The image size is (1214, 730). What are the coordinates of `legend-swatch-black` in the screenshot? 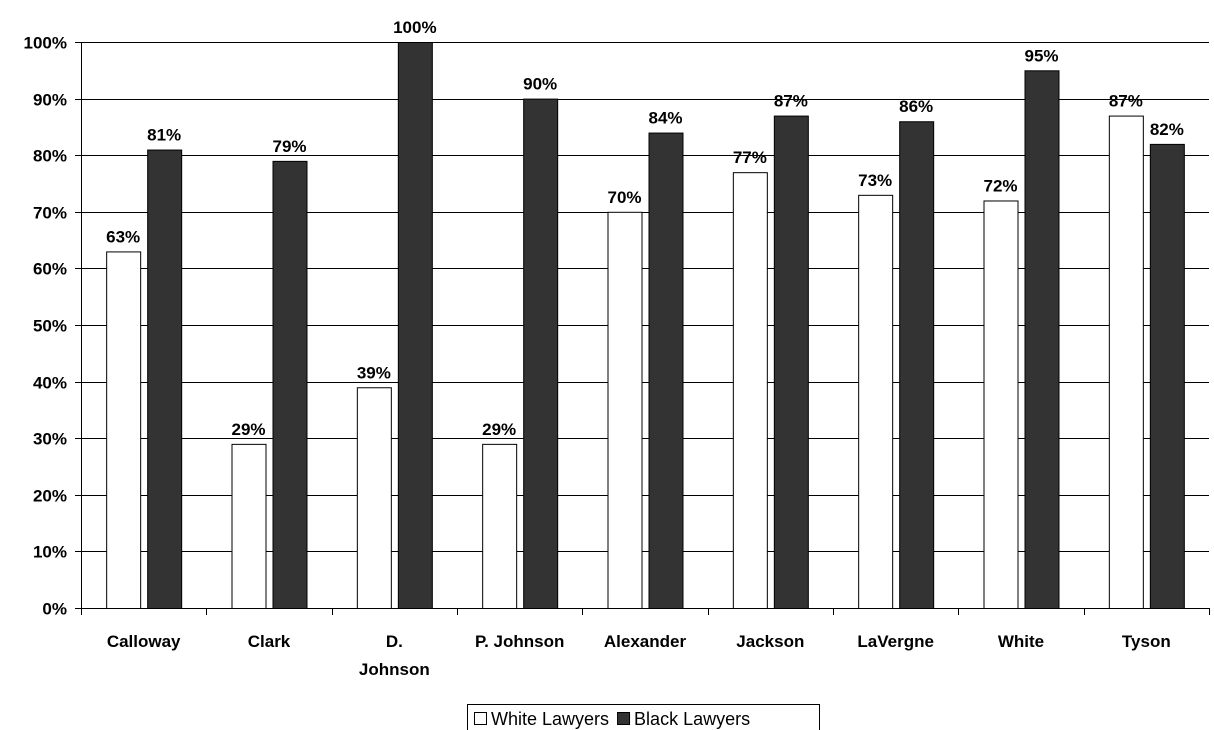 It's located at (624, 718).